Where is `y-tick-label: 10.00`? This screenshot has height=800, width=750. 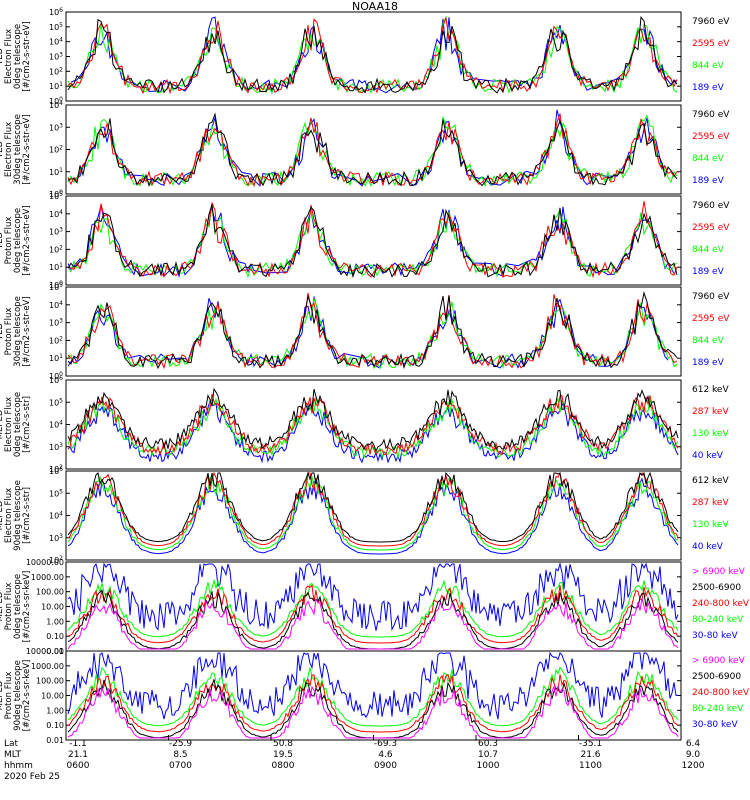
y-tick-label: 10.00 is located at coordinates (52, 607).